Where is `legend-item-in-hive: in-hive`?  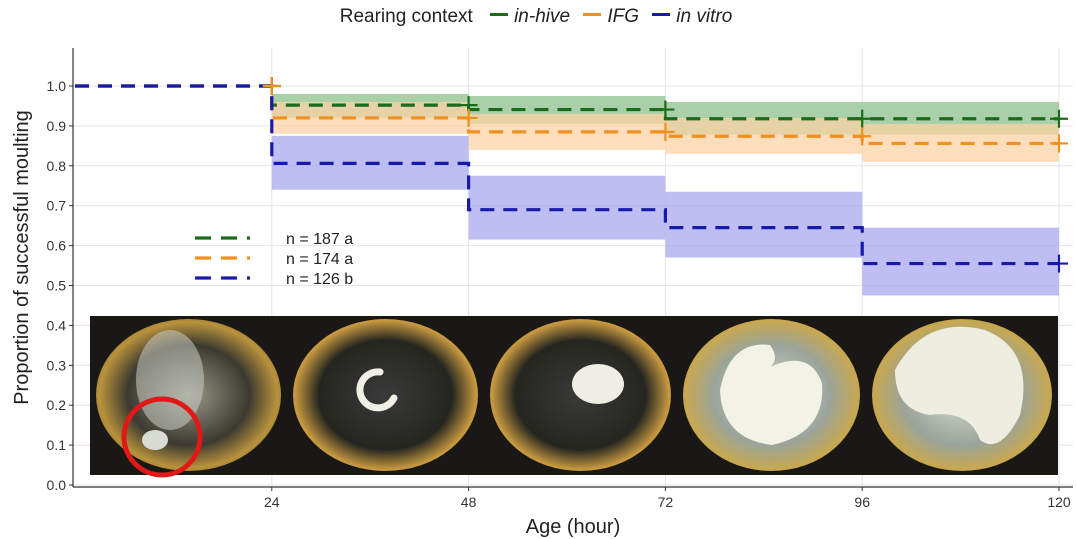 legend-item-in-hive: in-hive is located at coordinates (530, 16).